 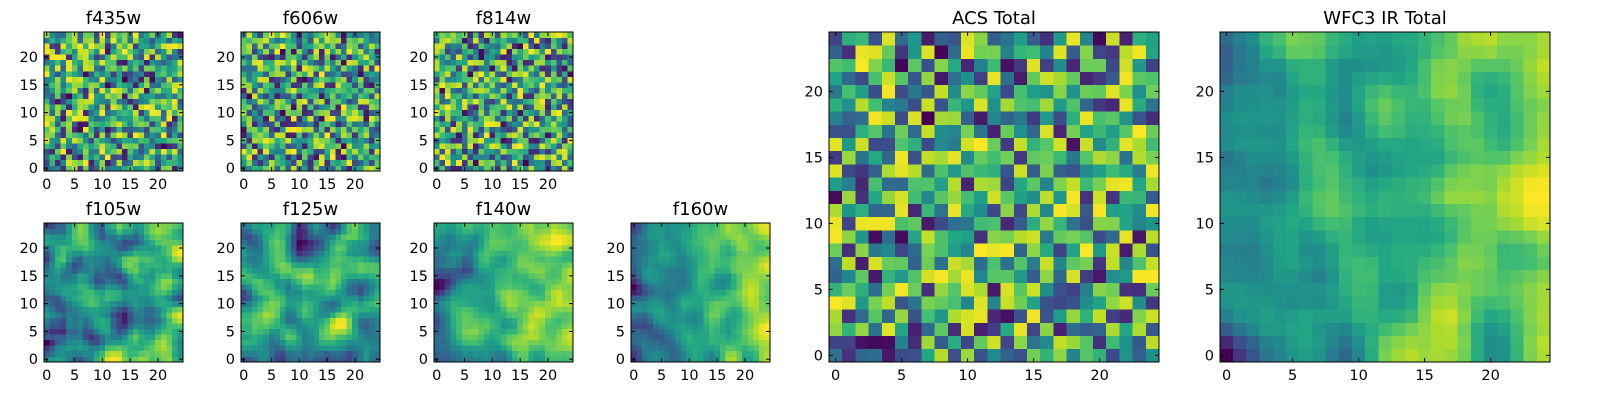 I want to click on x-tick-label: 5, so click(x=464, y=185).